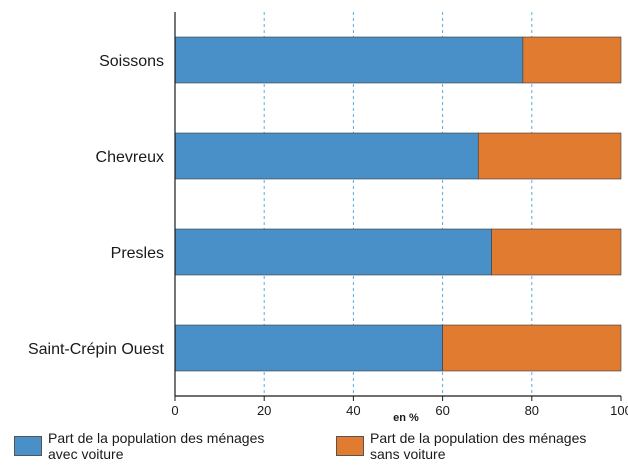 The image size is (628, 471). I want to click on category-label: Presles, so click(137, 253).